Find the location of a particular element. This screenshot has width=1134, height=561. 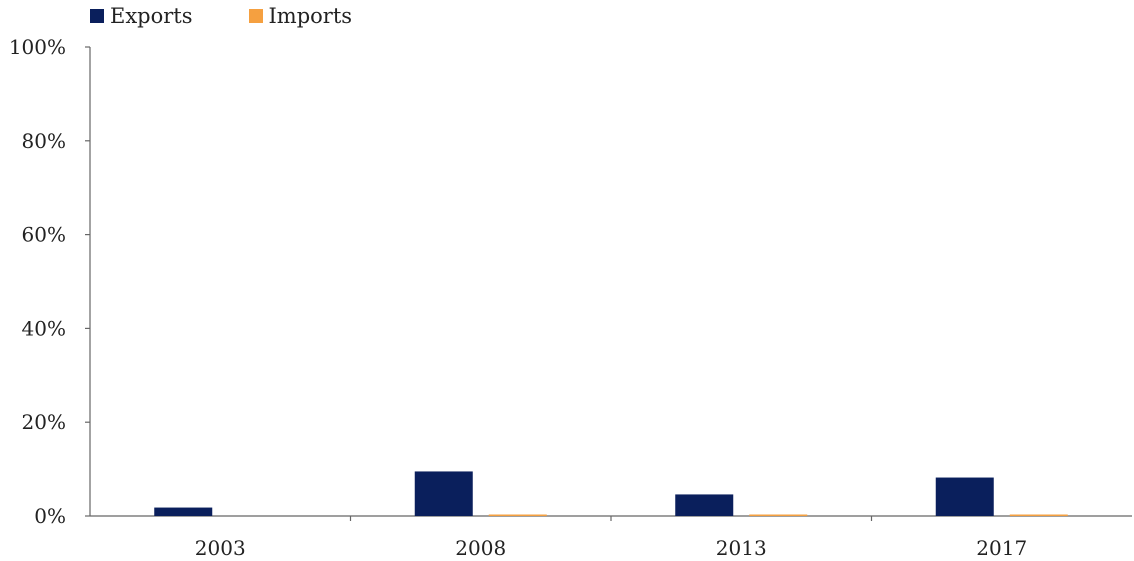

legend-item-exports: Exports is located at coordinates (141, 16).